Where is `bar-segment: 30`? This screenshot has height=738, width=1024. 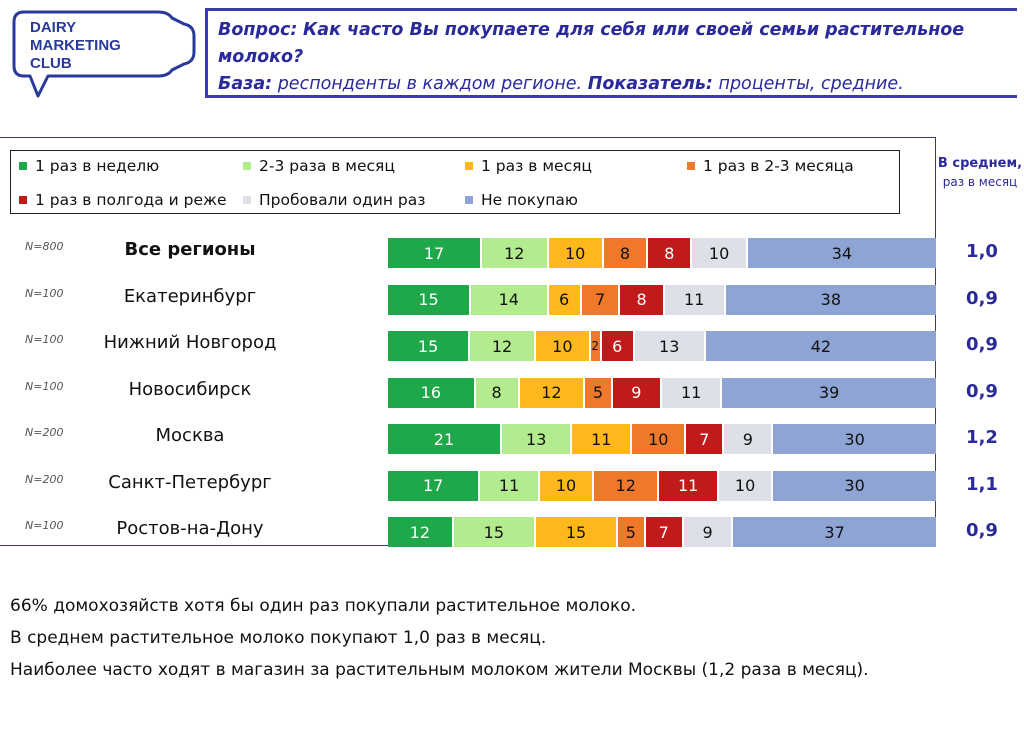 bar-segment: 30 is located at coordinates (854, 439).